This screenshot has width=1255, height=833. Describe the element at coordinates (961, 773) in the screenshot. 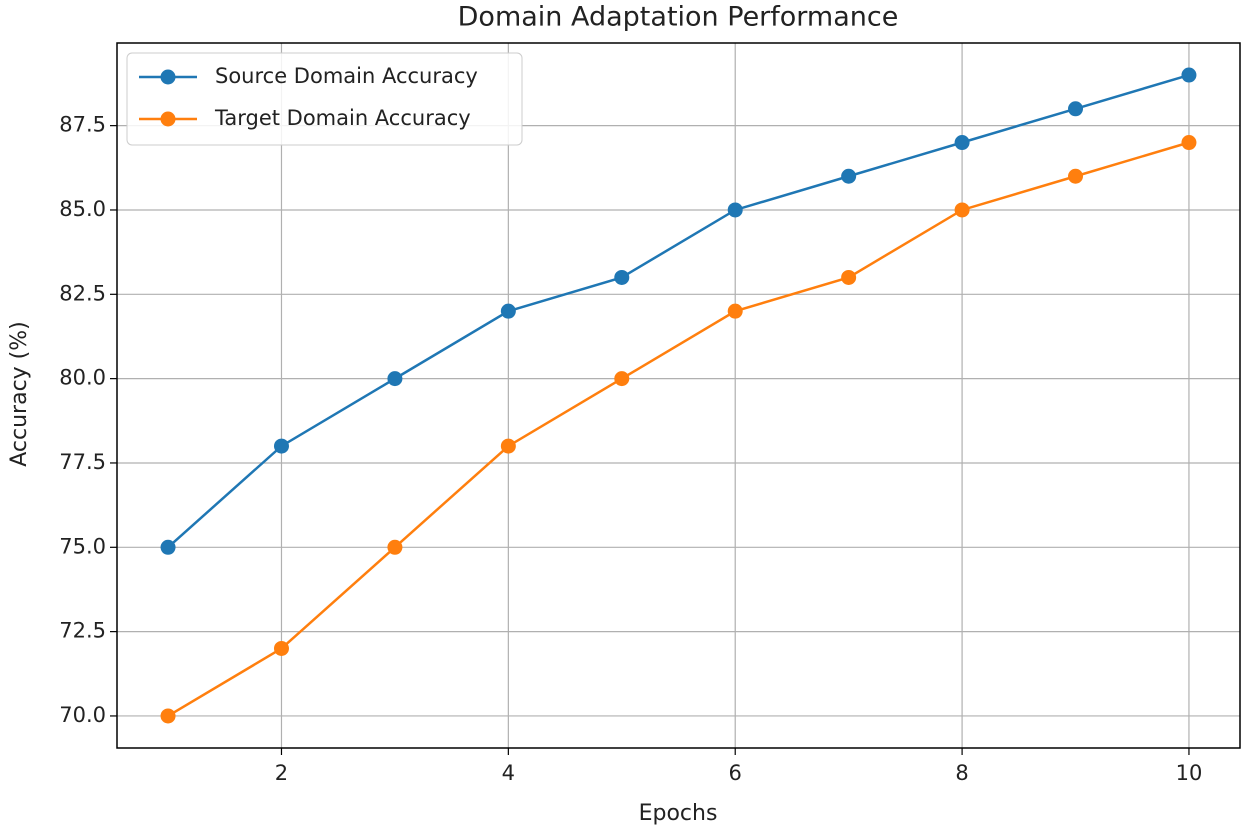

I see `x-tick-label: 8` at that location.